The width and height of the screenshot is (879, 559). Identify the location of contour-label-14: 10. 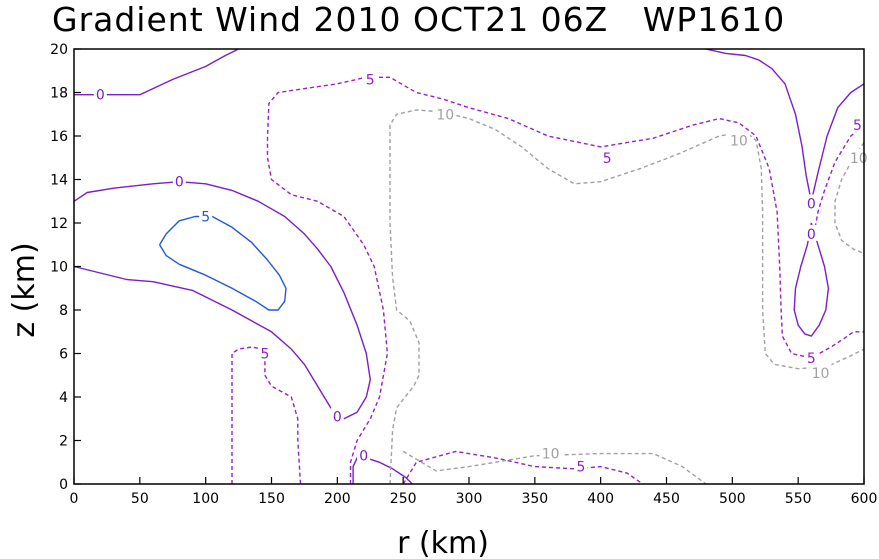
(821, 374).